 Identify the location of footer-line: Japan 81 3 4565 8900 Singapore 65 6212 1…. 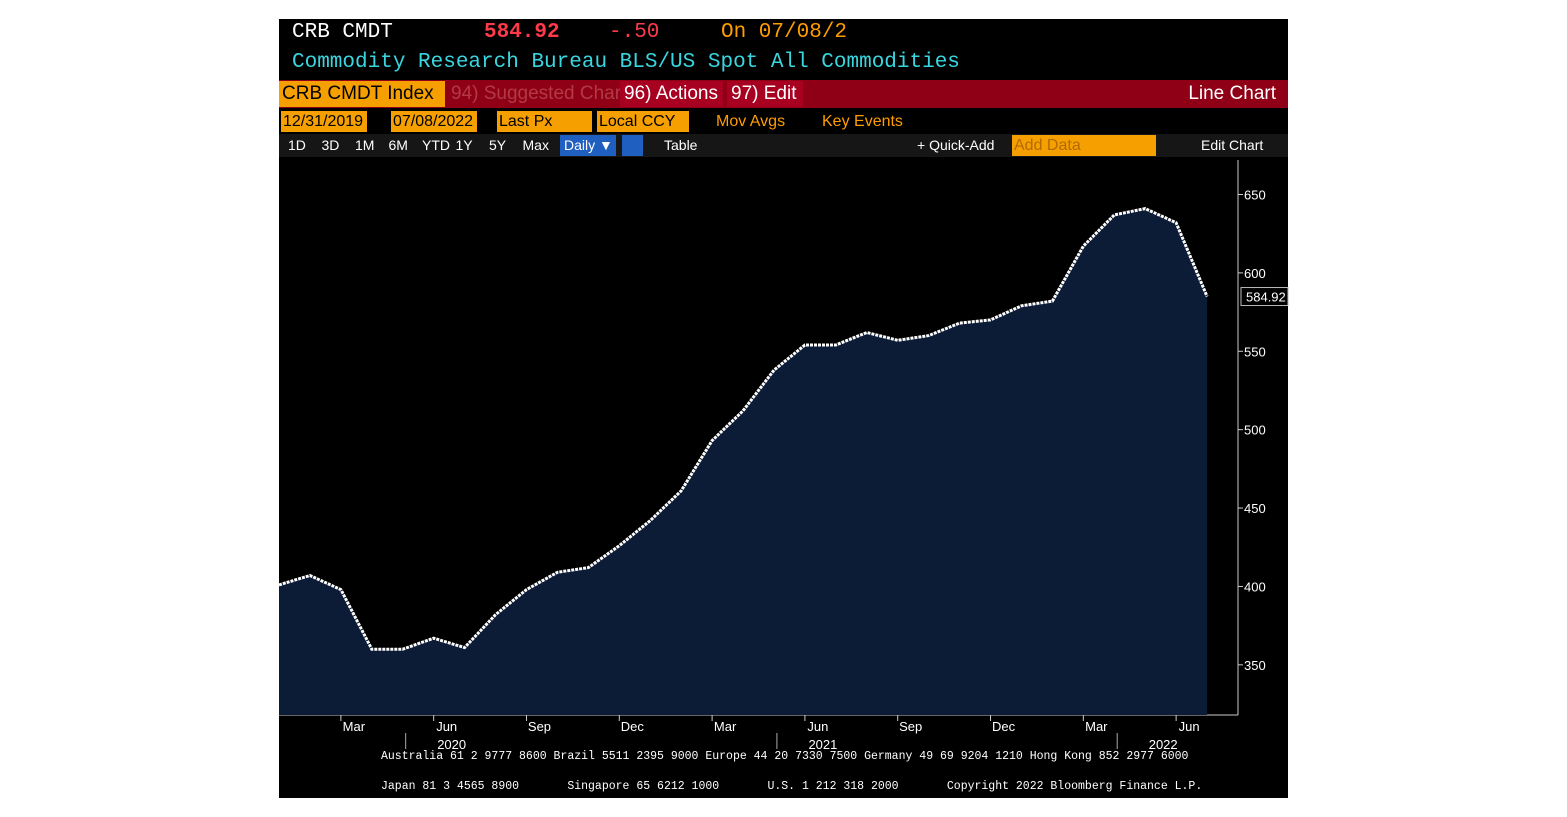
(792, 786).